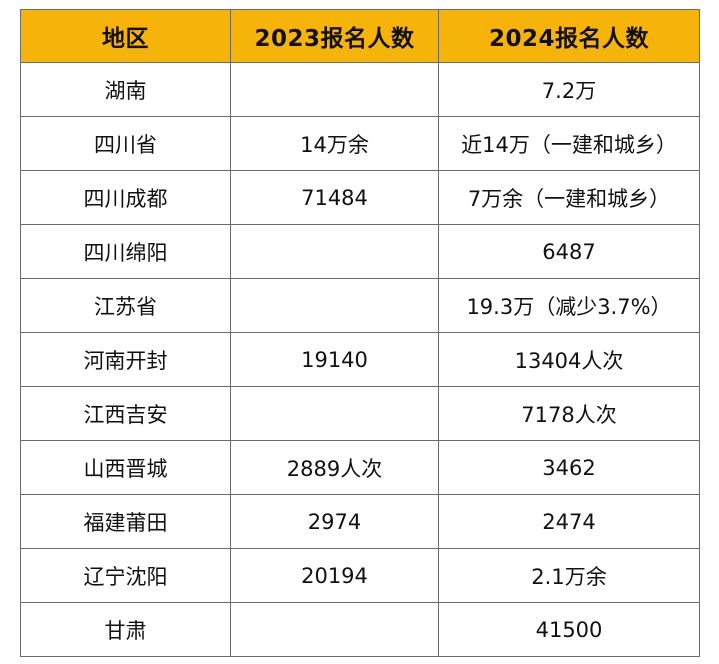 The width and height of the screenshot is (719, 664). Describe the element at coordinates (125, 467) in the screenshot. I see `cell-region: 山西晋城` at that location.